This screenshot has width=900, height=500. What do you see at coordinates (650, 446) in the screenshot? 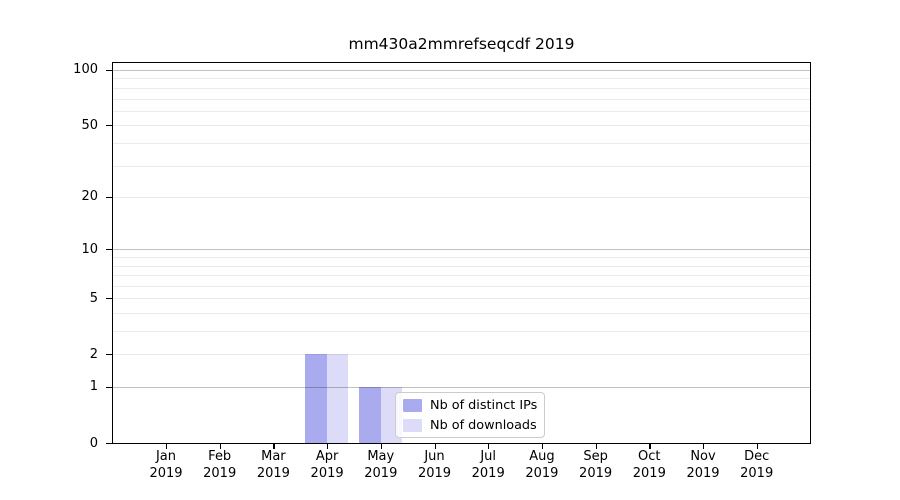
I see `x-tick-oct` at bounding box center [650, 446].